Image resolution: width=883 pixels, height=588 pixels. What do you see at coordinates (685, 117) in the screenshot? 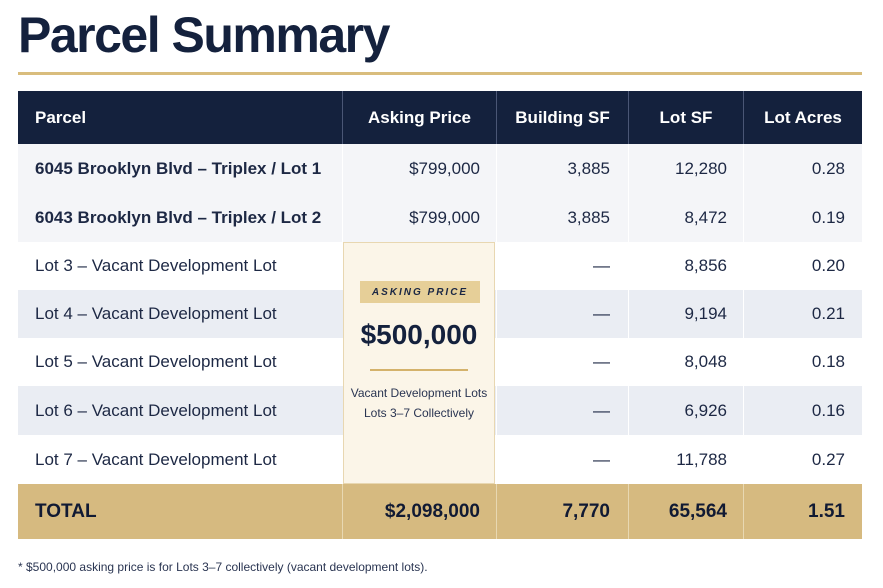
I see `header-lot-sf: Lot SF` at bounding box center [685, 117].